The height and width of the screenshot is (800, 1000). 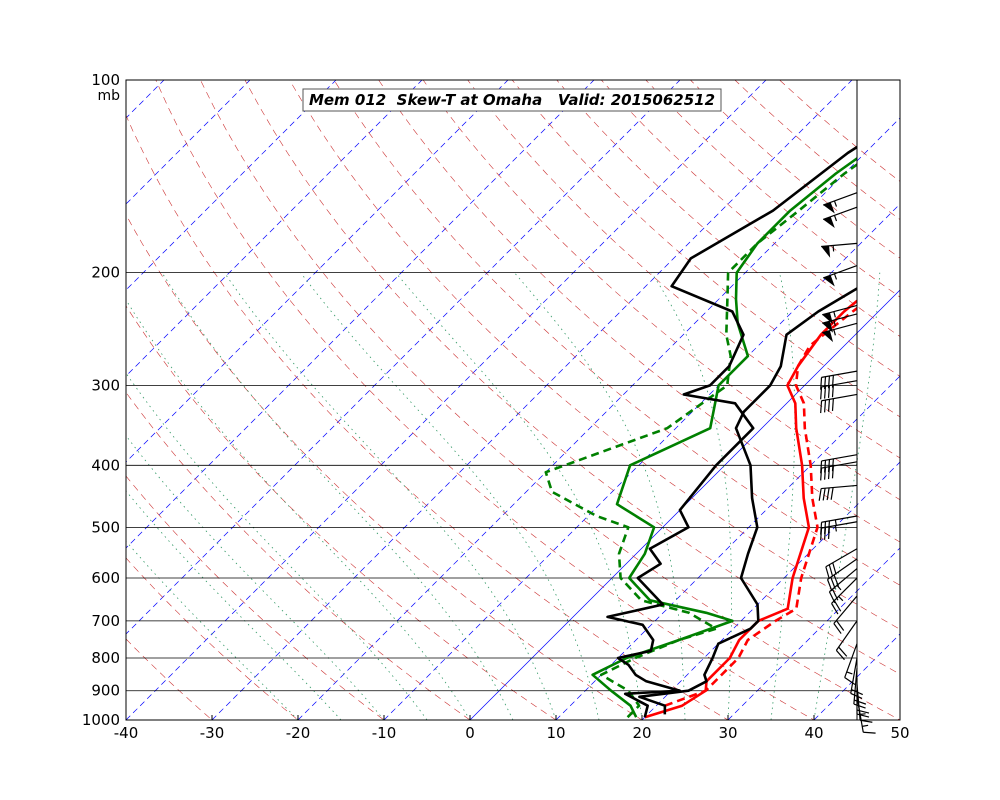 I want to click on x-tick-label: -20, so click(x=298, y=733).